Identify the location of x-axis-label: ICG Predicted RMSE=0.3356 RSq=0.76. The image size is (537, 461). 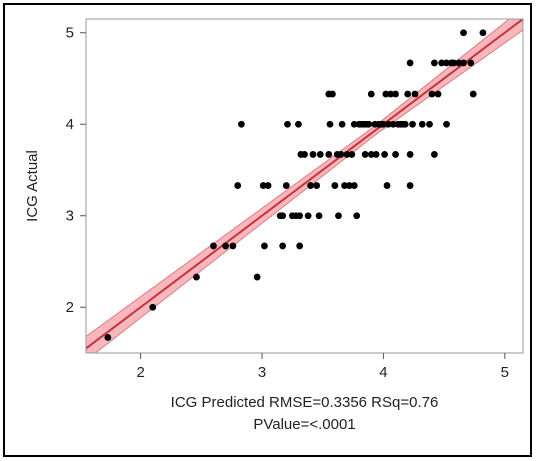
(305, 402).